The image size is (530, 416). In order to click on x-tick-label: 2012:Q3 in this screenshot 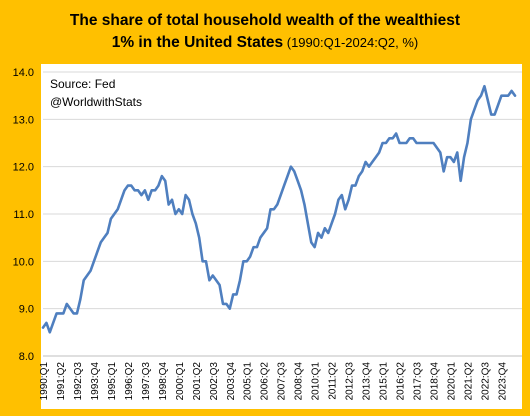, I will do `click(350, 381)`.